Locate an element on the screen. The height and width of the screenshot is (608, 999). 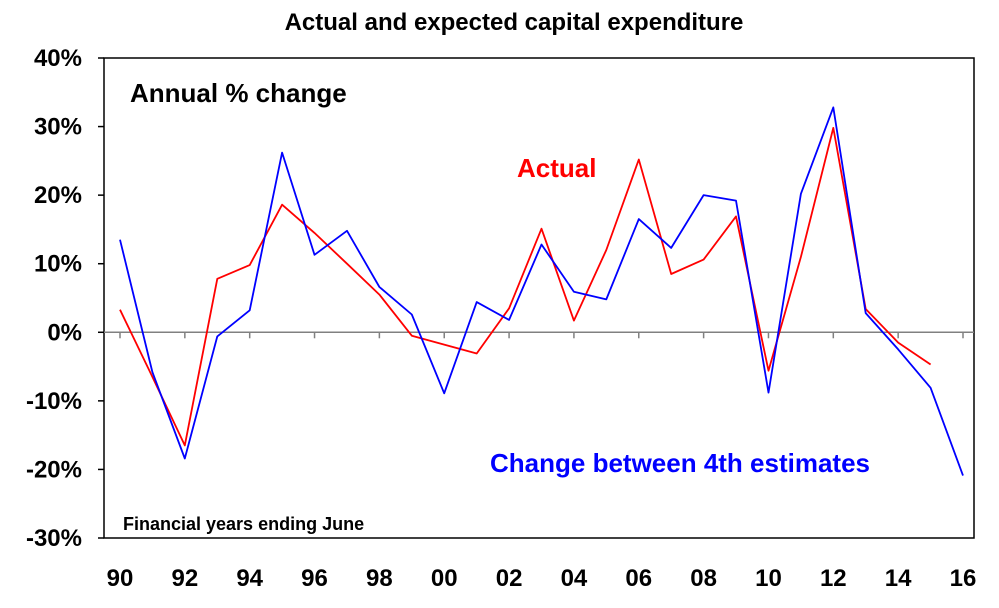
fourth-estimates-series-label: Change between 4th estimates is located at coordinates (680, 463).